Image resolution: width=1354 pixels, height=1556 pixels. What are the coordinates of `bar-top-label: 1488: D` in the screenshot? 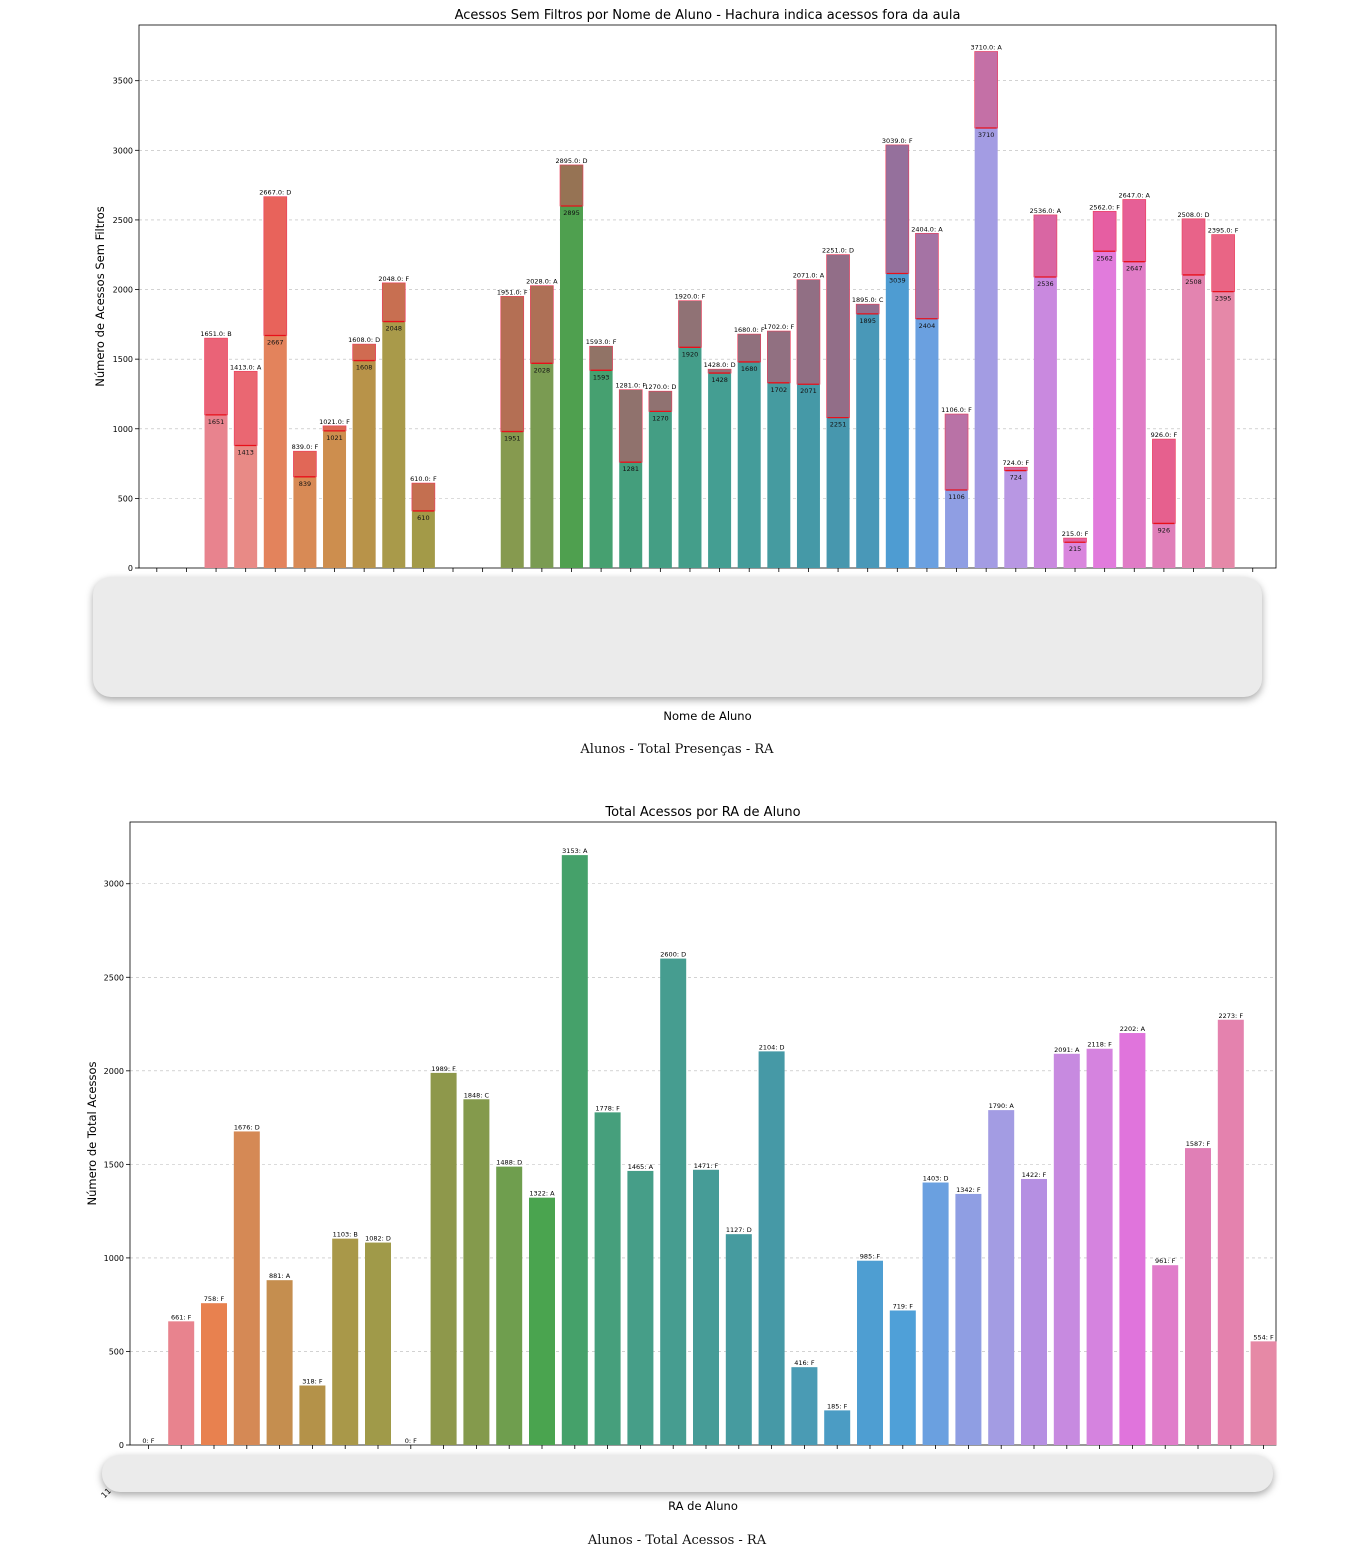 It's located at (509, 1163).